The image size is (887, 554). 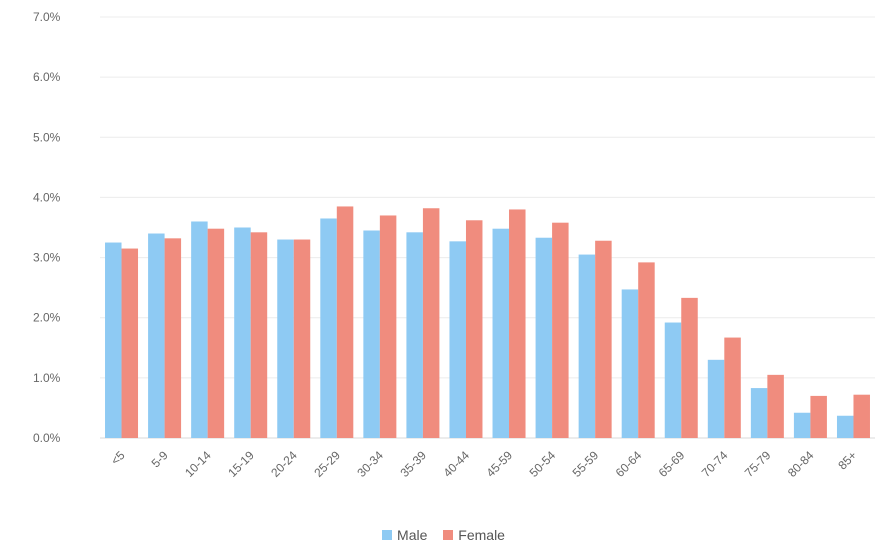 What do you see at coordinates (47, 197) in the screenshot?
I see `y-tick-label: 4.0%` at bounding box center [47, 197].